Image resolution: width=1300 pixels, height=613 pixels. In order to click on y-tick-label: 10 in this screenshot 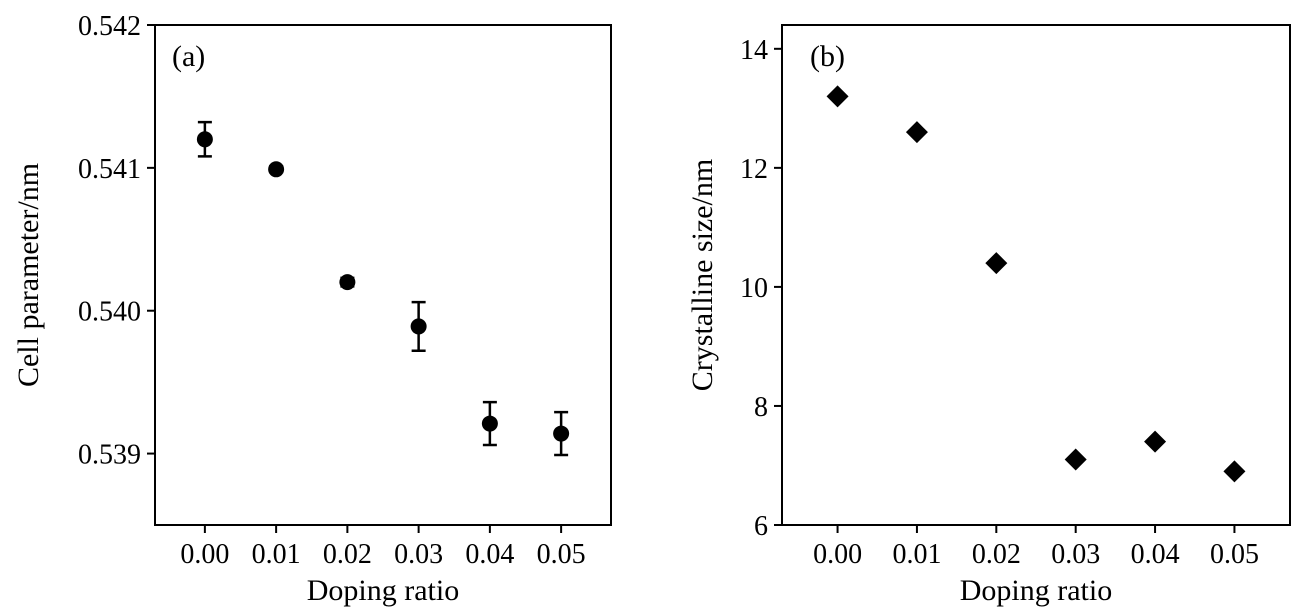, I will do `click(754, 288)`.